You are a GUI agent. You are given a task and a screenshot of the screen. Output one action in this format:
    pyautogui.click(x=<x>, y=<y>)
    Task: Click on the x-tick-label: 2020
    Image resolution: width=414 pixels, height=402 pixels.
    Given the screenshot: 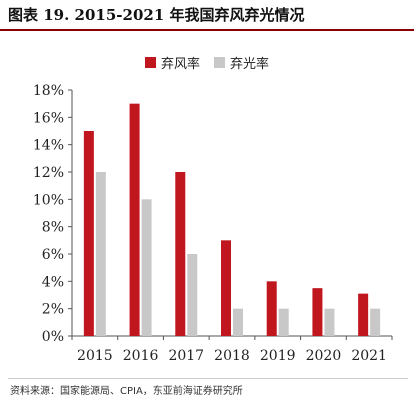 What is the action you would take?
    pyautogui.click(x=324, y=356)
    